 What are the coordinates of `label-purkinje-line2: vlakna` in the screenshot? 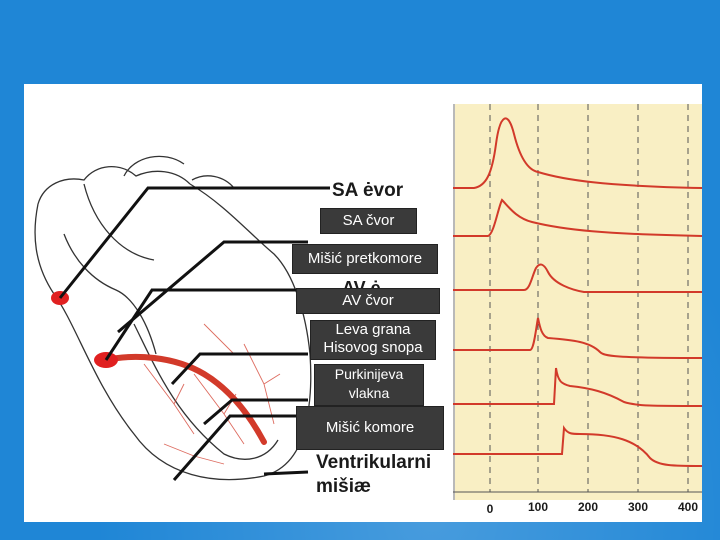 It's located at (369, 393).